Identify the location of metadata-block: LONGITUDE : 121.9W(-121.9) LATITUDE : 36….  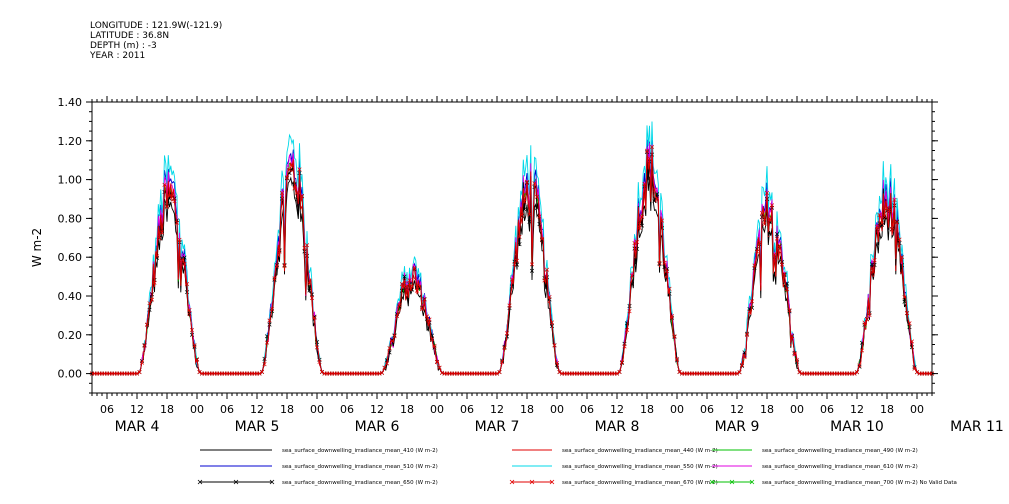
(156, 41).